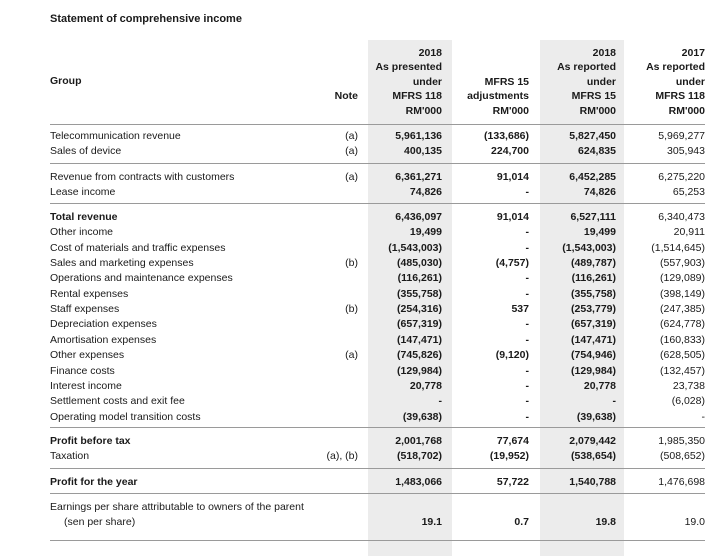 This screenshot has height=556, width=727. I want to click on value-cell: 5,961,136, so click(418, 136).